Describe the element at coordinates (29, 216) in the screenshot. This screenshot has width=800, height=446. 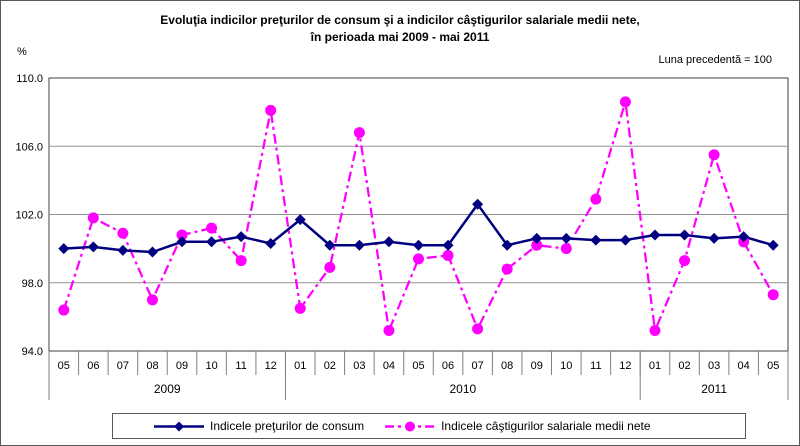
I see `y-axis-tick-label: 102.0` at that location.